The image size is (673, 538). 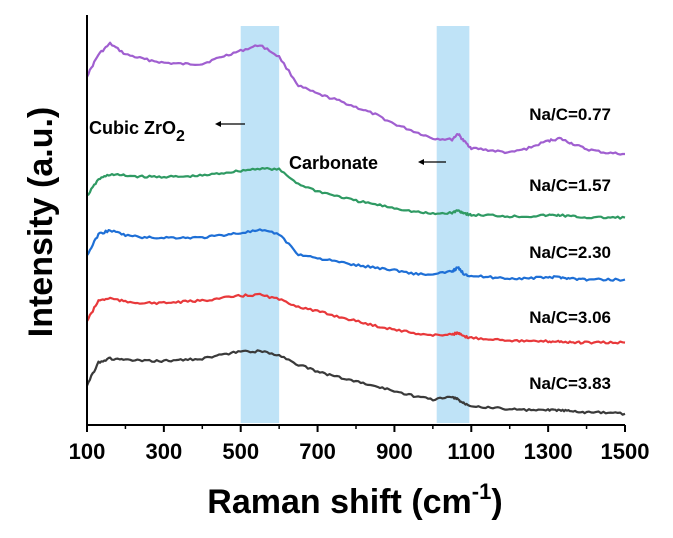 What do you see at coordinates (163, 451) in the screenshot?
I see `x-tick-label: 300` at bounding box center [163, 451].